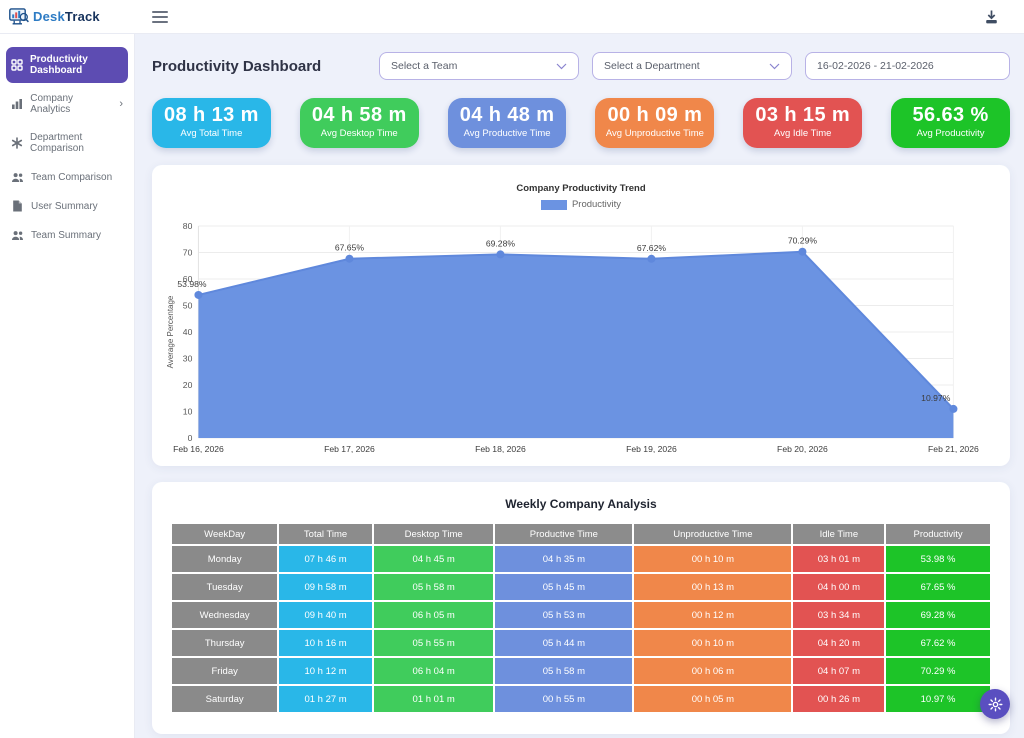  What do you see at coordinates (564, 643) in the screenshot?
I see `table-cell: 05 h 44 m` at bounding box center [564, 643].